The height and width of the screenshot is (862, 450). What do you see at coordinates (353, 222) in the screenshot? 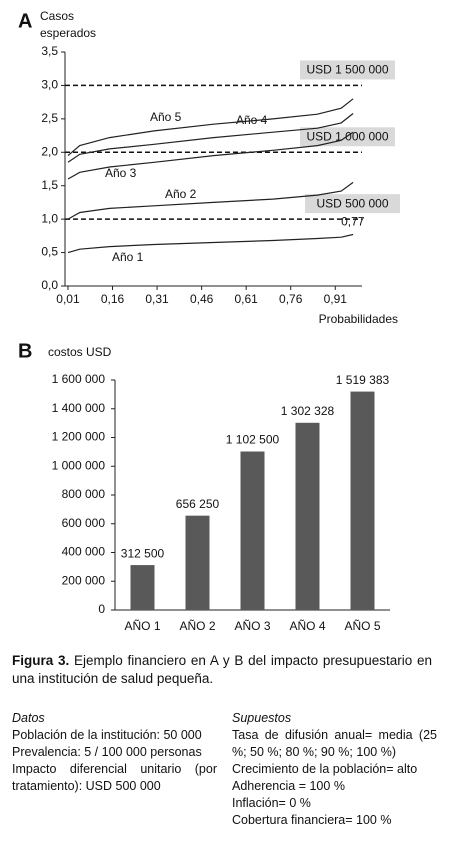
I see `value-label: 0,77` at bounding box center [353, 222].